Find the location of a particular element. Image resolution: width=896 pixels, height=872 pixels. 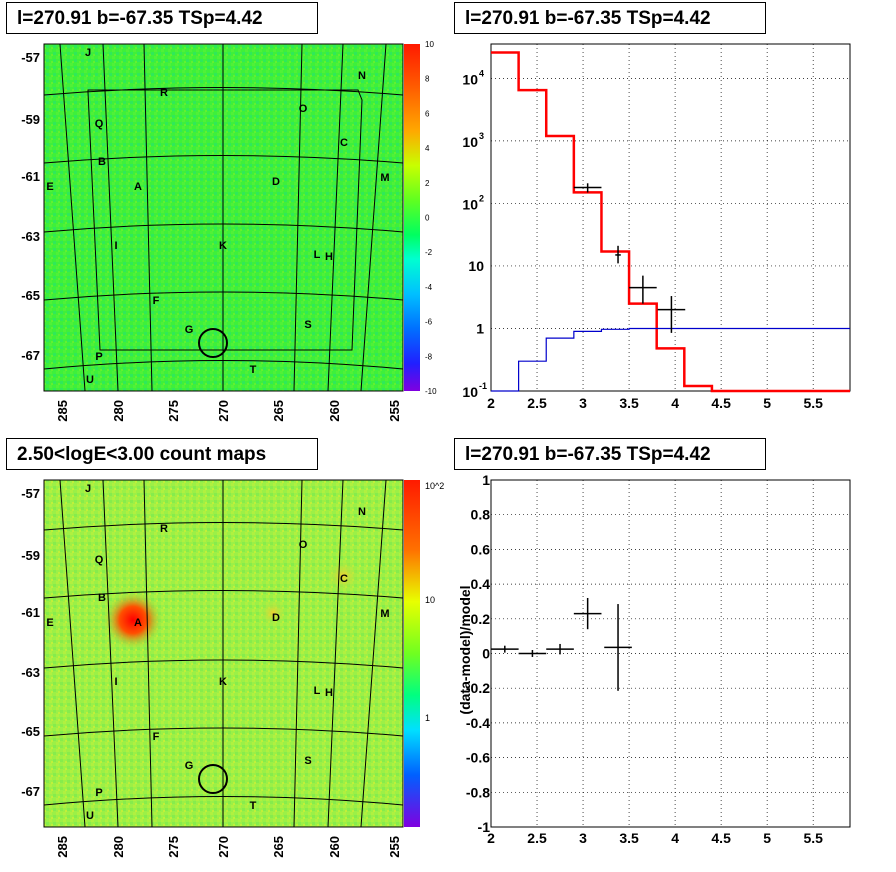

source-labels: J N R O Q C B M E A D I K L H F G S P T U is located at coordinates (217, 652).